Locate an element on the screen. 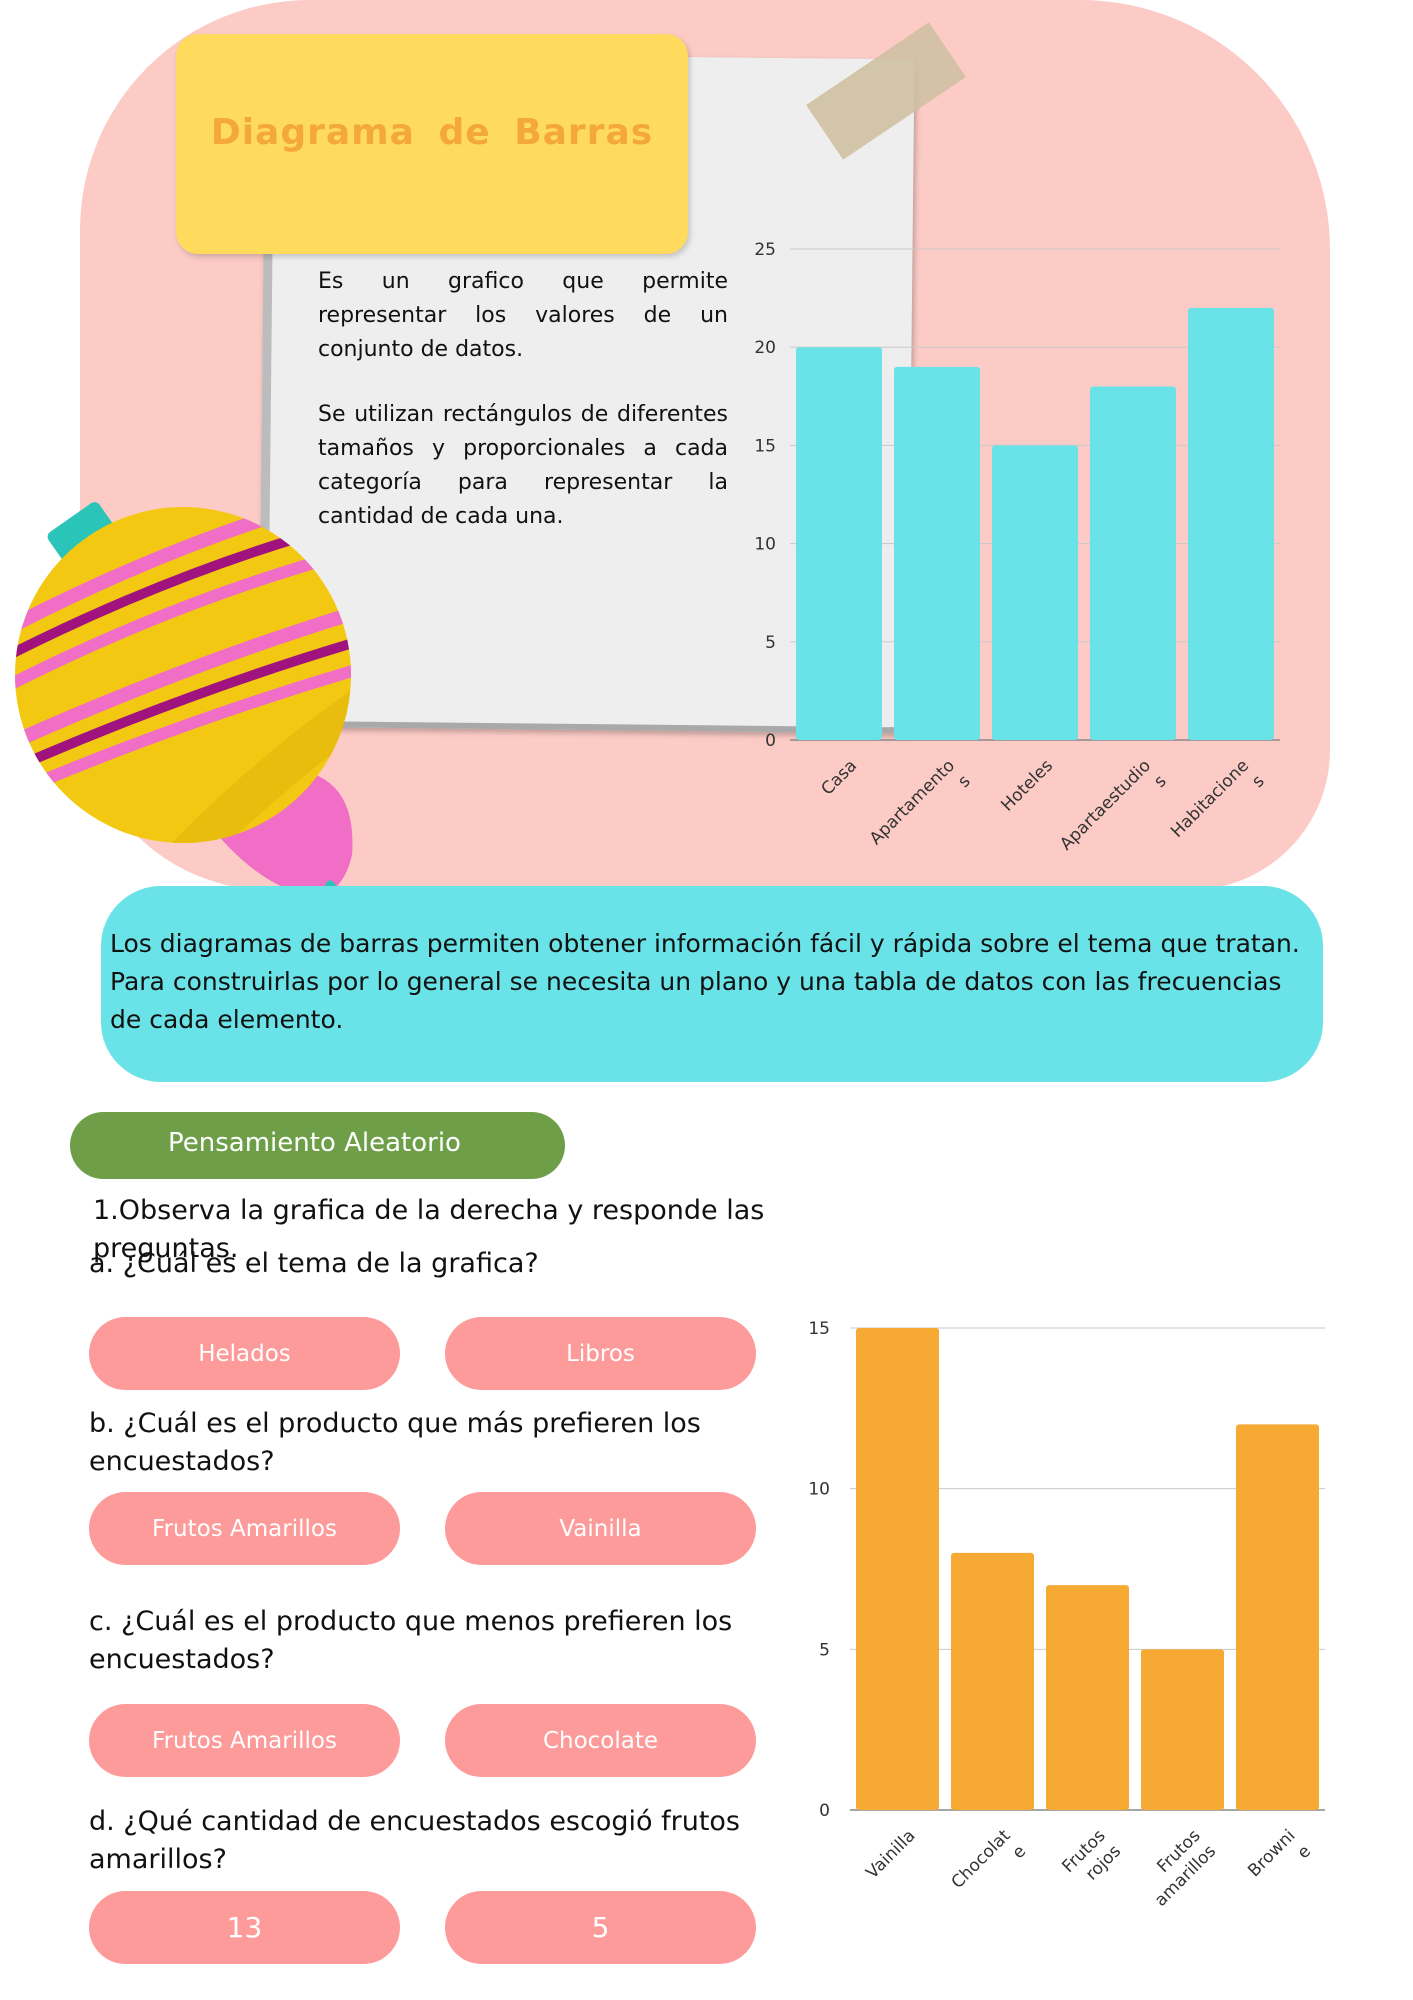  option-c-1: Frutos Amarillos is located at coordinates (244, 1740).